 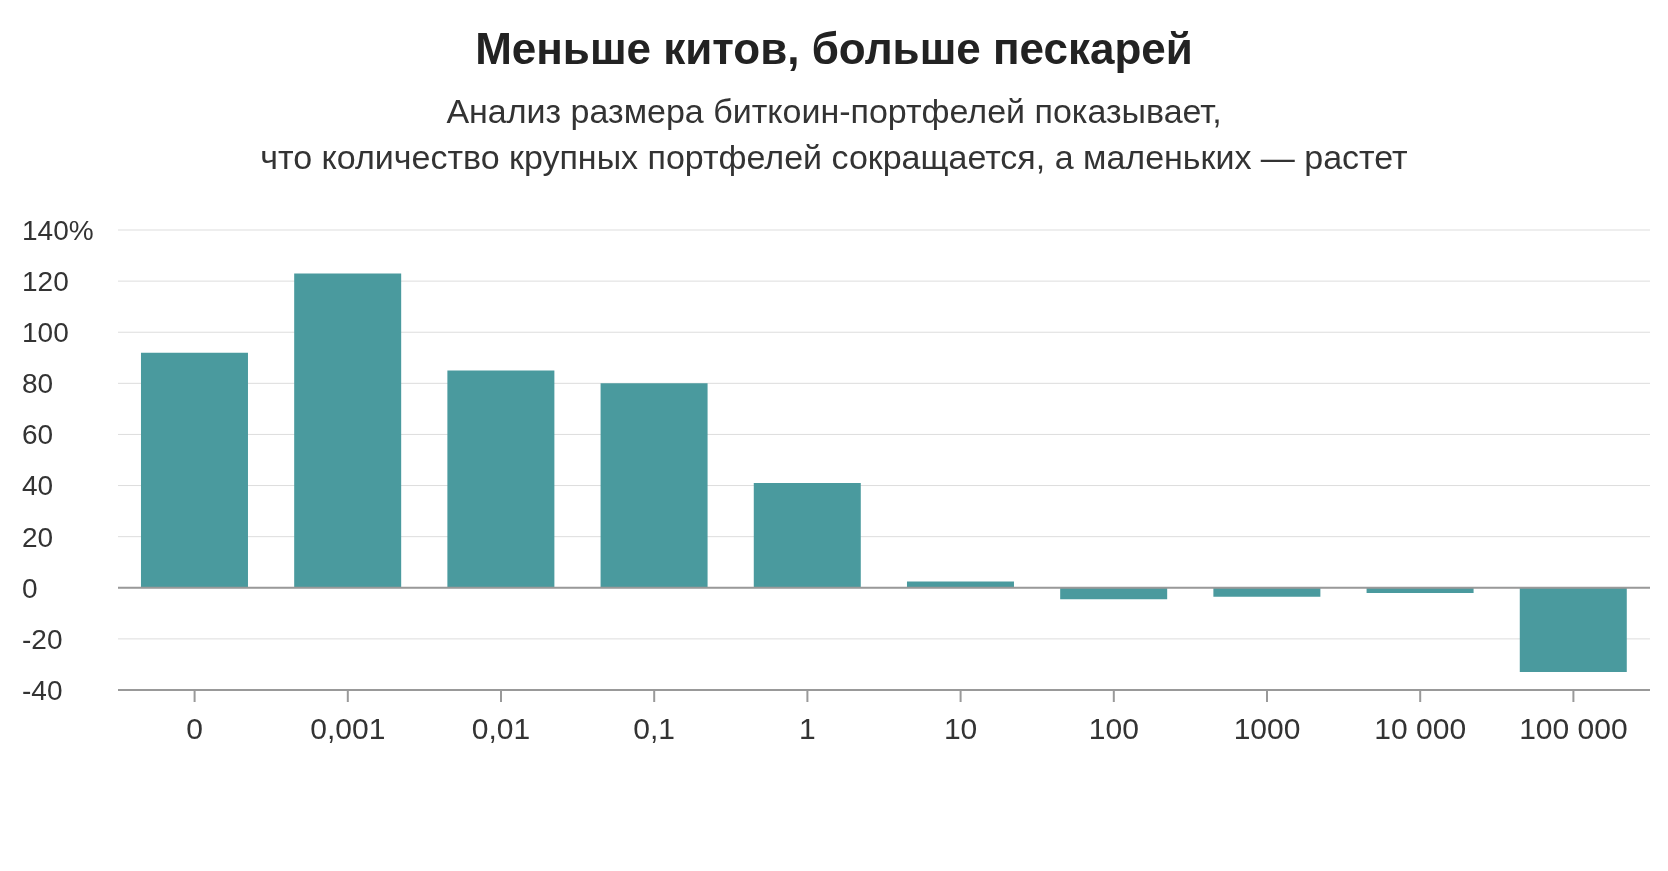 What do you see at coordinates (654, 729) in the screenshot?
I see `x-tick-label: 0,1` at bounding box center [654, 729].